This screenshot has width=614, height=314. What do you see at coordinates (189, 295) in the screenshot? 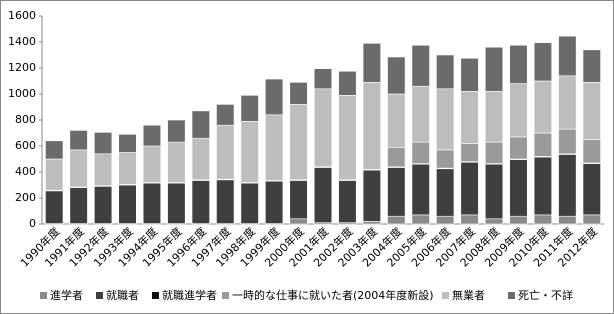
I see `legend-label: 就職進学者` at bounding box center [189, 295].